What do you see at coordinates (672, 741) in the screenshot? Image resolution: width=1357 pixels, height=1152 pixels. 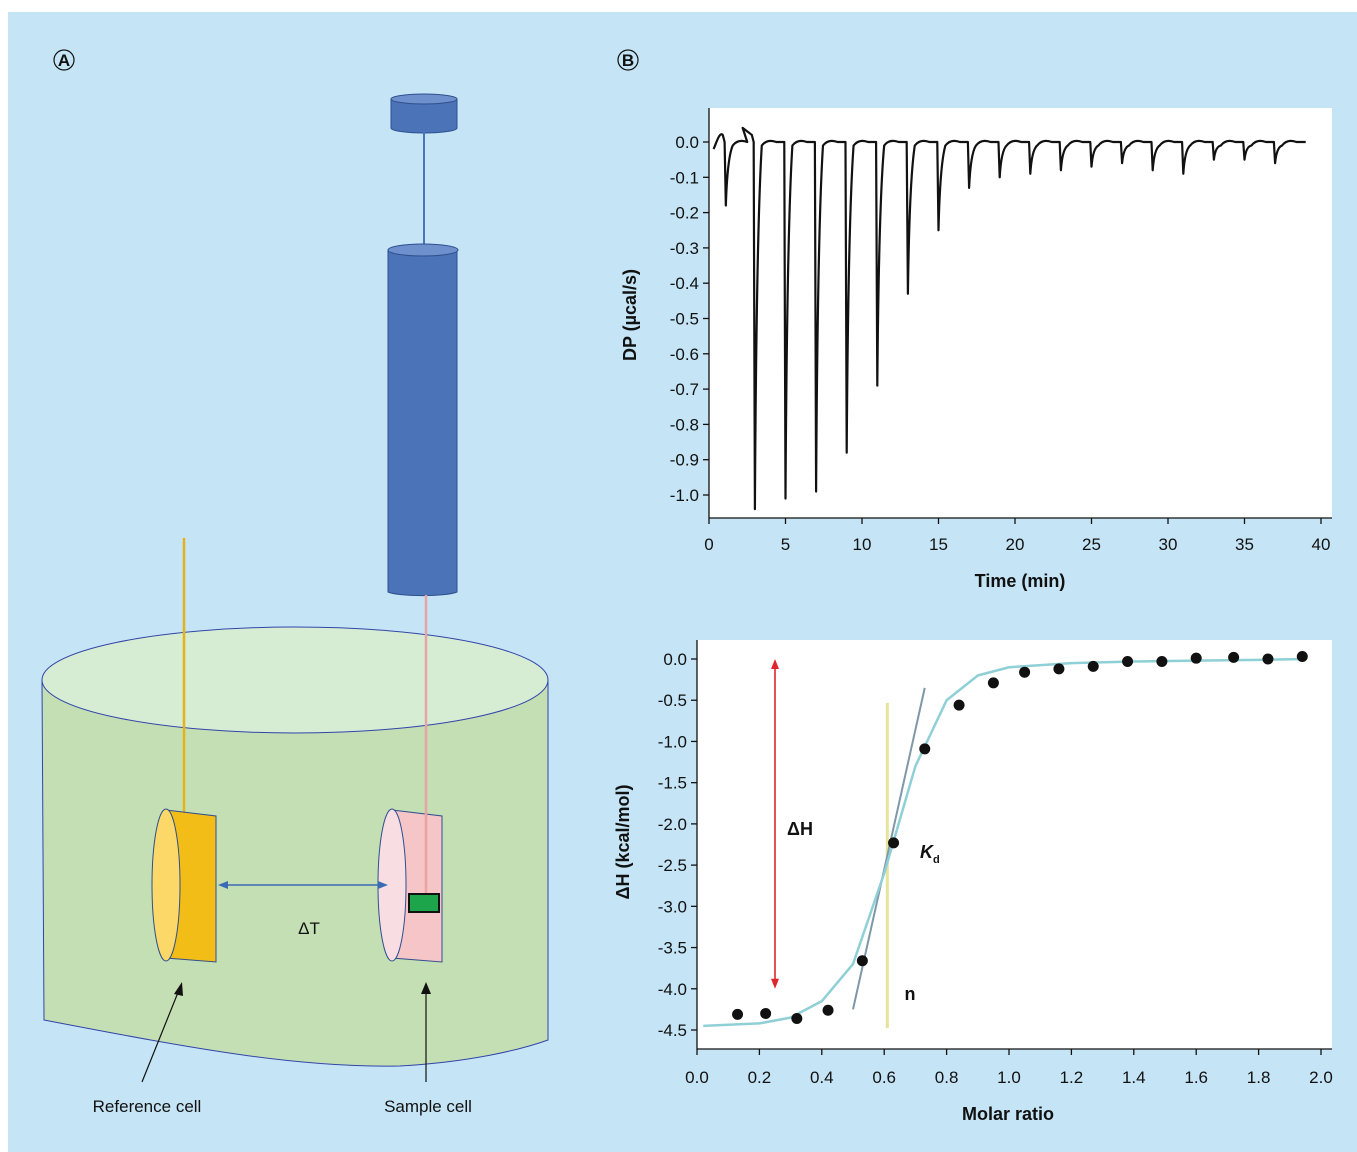 I see `isotherm-y-tick-label: -1.0` at bounding box center [672, 741].